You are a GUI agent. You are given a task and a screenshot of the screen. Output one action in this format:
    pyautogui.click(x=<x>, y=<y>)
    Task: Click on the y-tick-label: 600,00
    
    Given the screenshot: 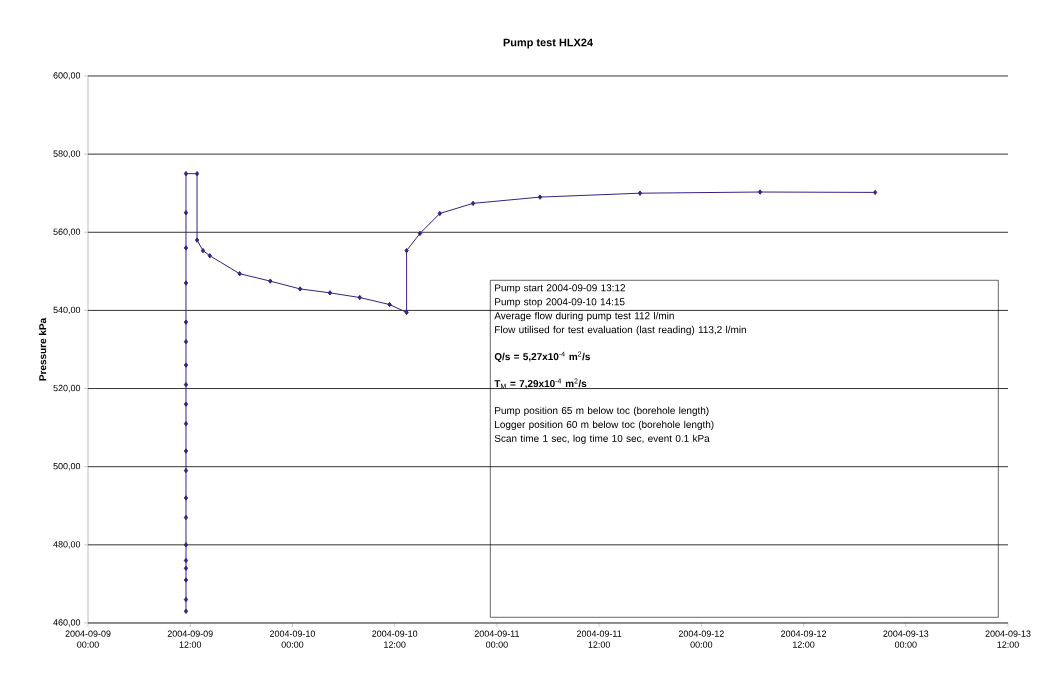 What is the action you would take?
    pyautogui.click(x=67, y=76)
    